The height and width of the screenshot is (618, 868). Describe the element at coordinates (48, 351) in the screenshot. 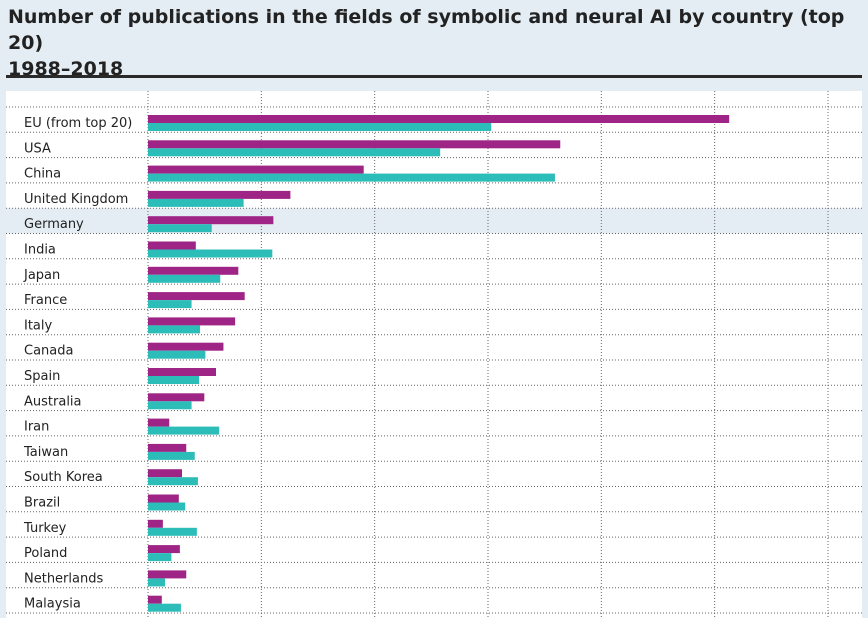

I see `category-label: Canada` at that location.